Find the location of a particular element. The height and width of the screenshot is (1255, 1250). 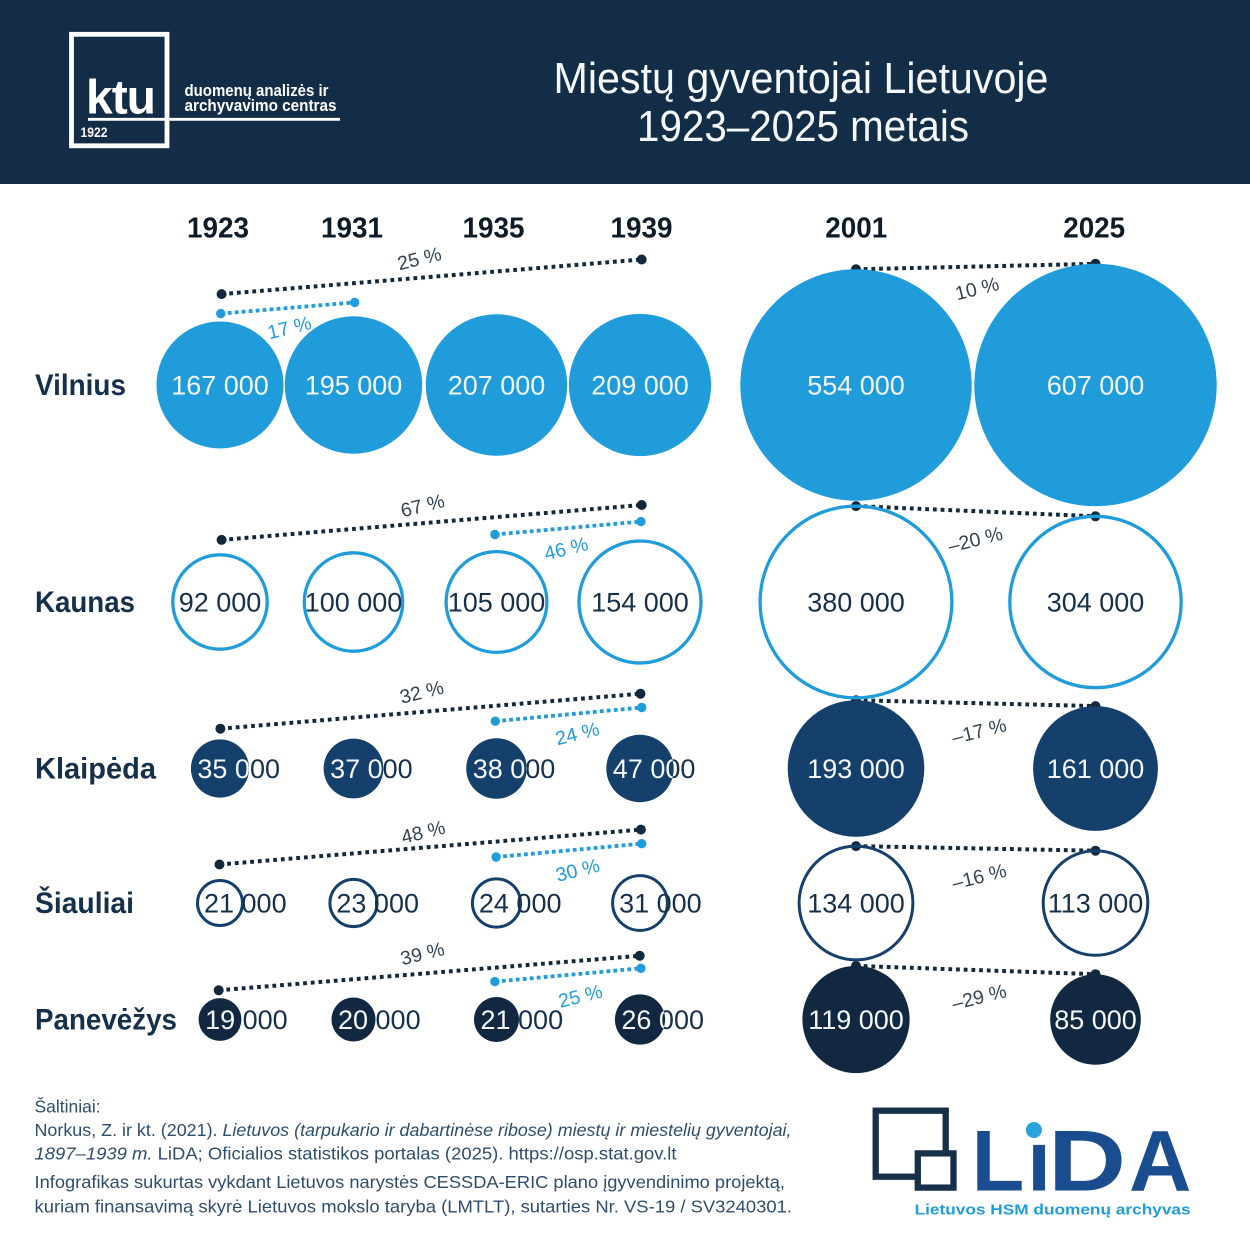

svg-text: 1939 is located at coordinates (642, 229).